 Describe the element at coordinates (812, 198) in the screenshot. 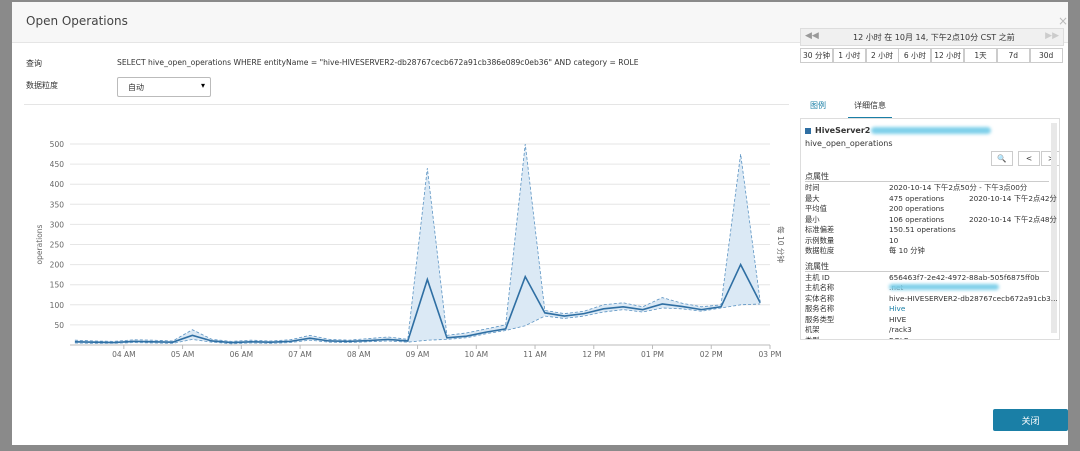

I see `row-key: 最大` at that location.